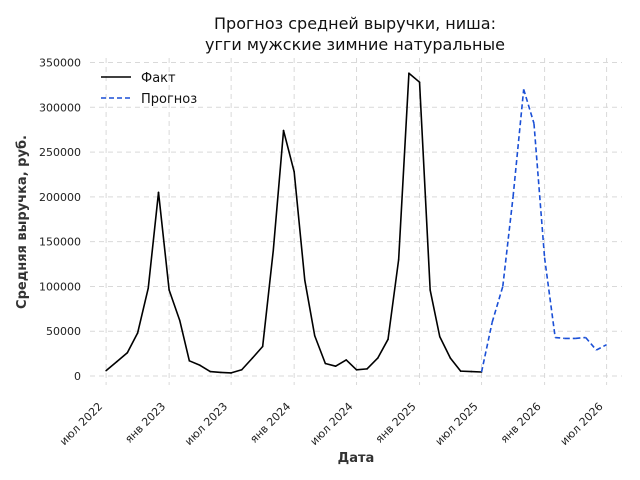 The image size is (640, 480). I want to click on y-tick-label: 150000, so click(60, 242).